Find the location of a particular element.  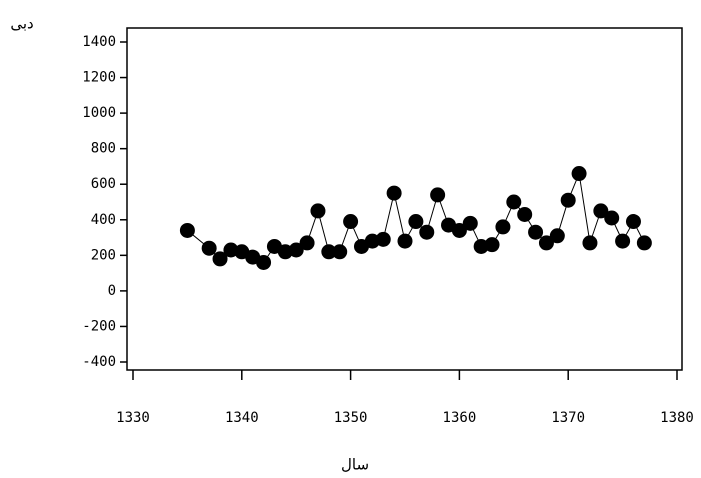

x-tick-label: 1370 is located at coordinates (568, 418).